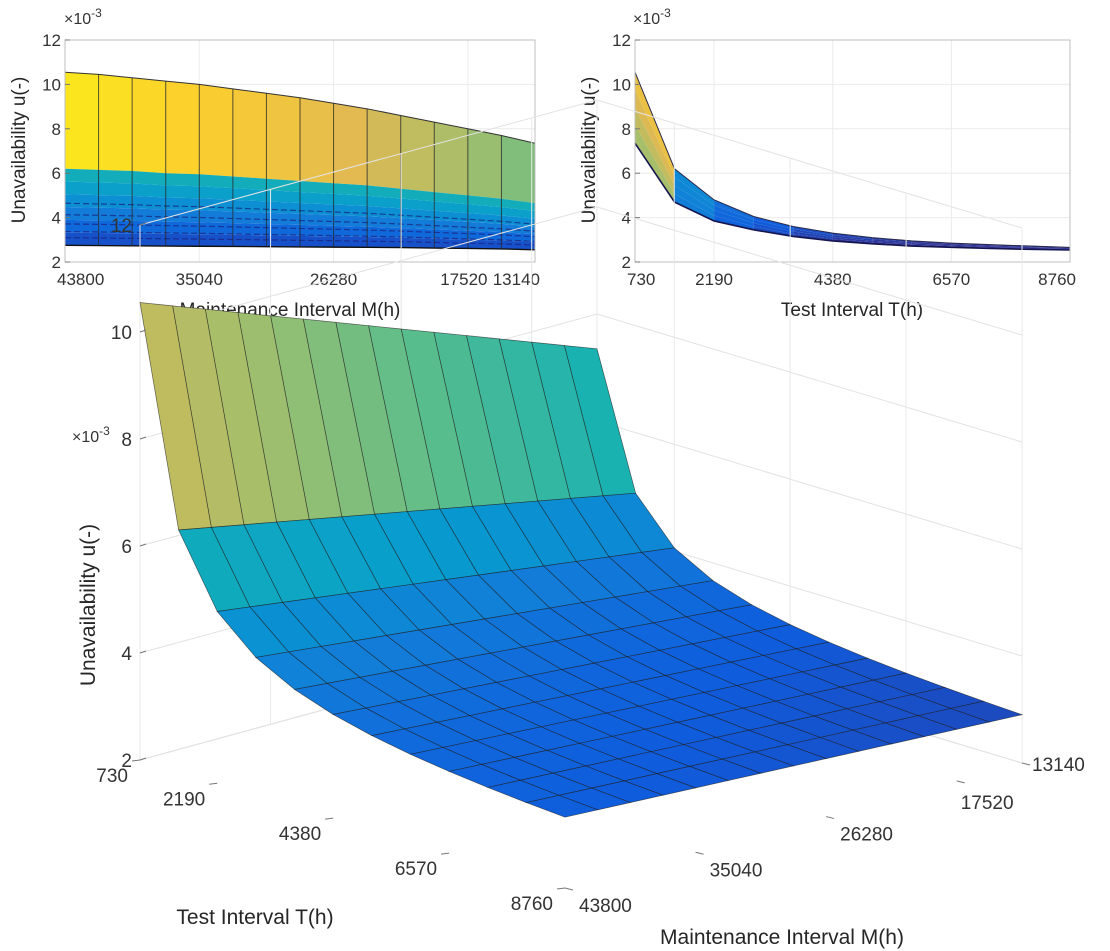 The width and height of the screenshot is (1110, 951). What do you see at coordinates (652, 17) in the screenshot?
I see `p2-exponent-label: ×10⁻³` at bounding box center [652, 17].